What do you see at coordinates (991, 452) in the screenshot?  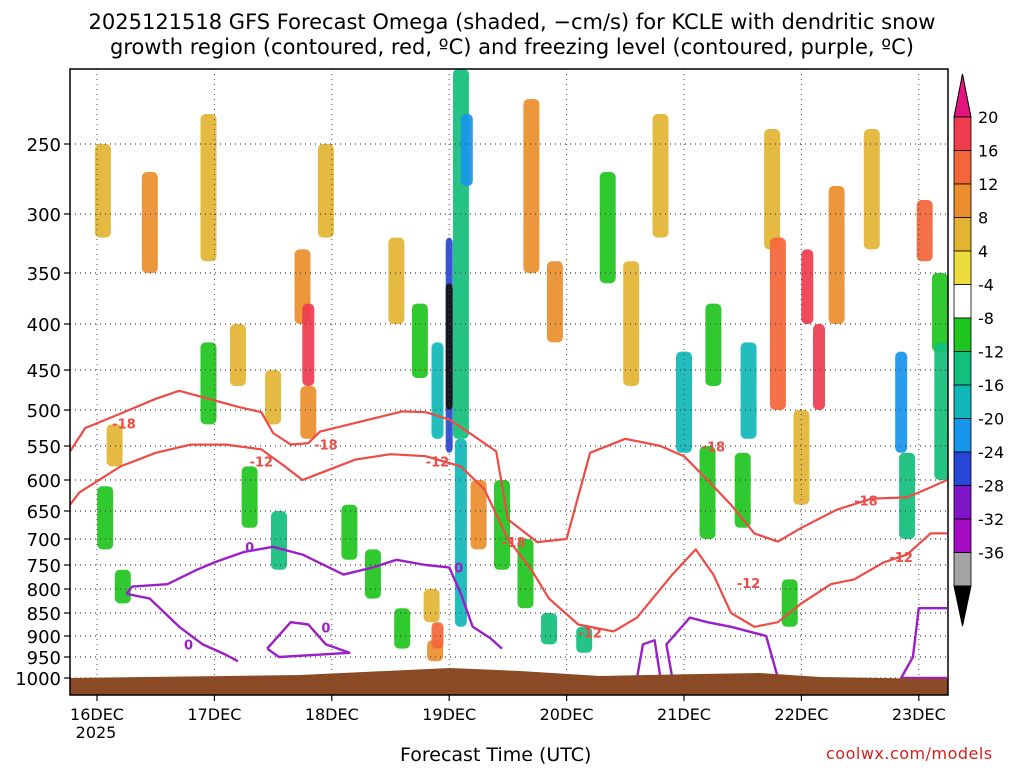 I see `colorbar-label: -24` at bounding box center [991, 452].